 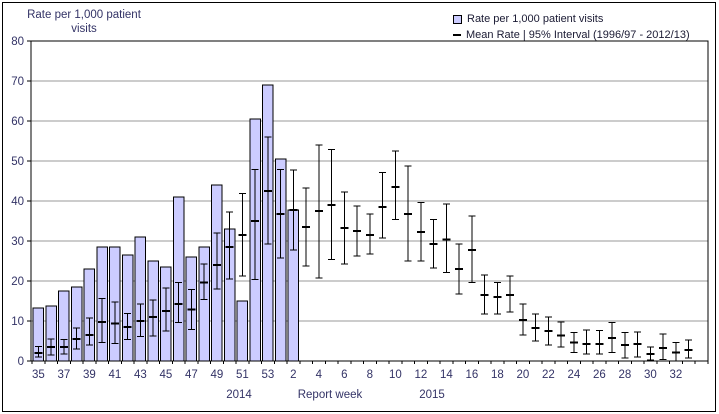 I want to click on svg-text: 35, so click(x=38, y=375).